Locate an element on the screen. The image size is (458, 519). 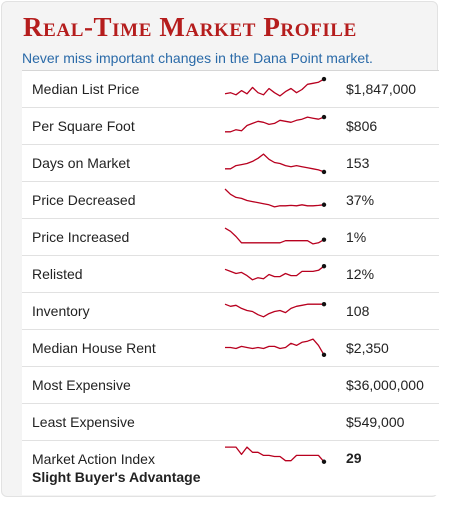
stat-label: Inventory is located at coordinates (61, 311).